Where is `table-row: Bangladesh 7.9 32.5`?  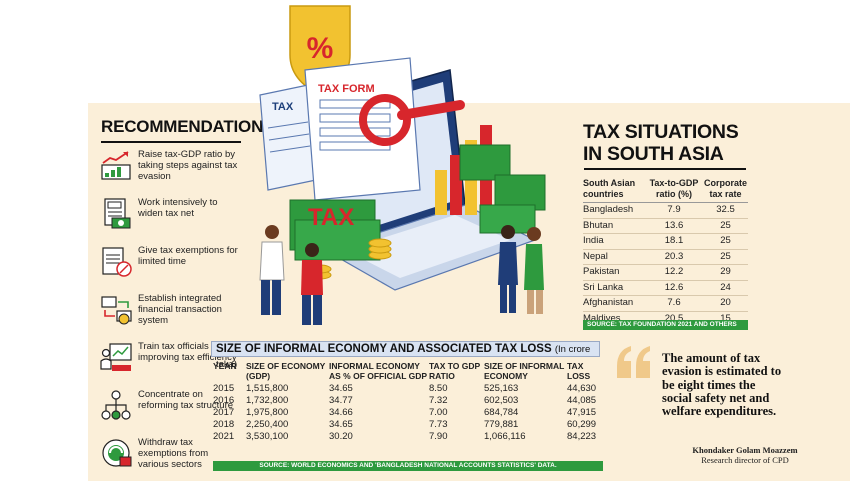
table-row: Bangladesh 7.9 32.5 is located at coordinates (665, 210).